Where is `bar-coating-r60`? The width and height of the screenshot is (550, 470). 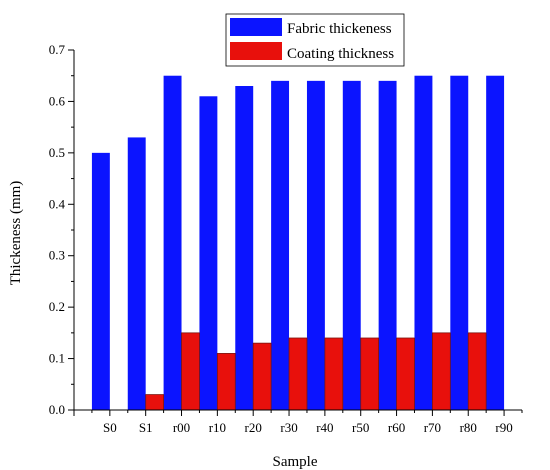 bar-coating-r60 is located at coordinates (405, 374).